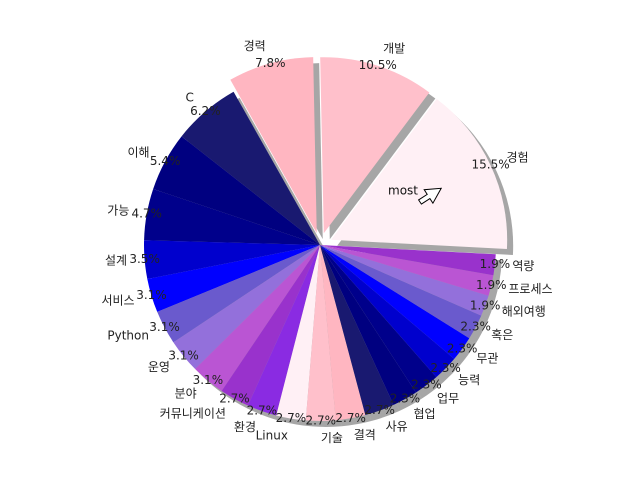 The width and height of the screenshot is (640, 480). I want to click on slice-label: 혹은, so click(502, 335).